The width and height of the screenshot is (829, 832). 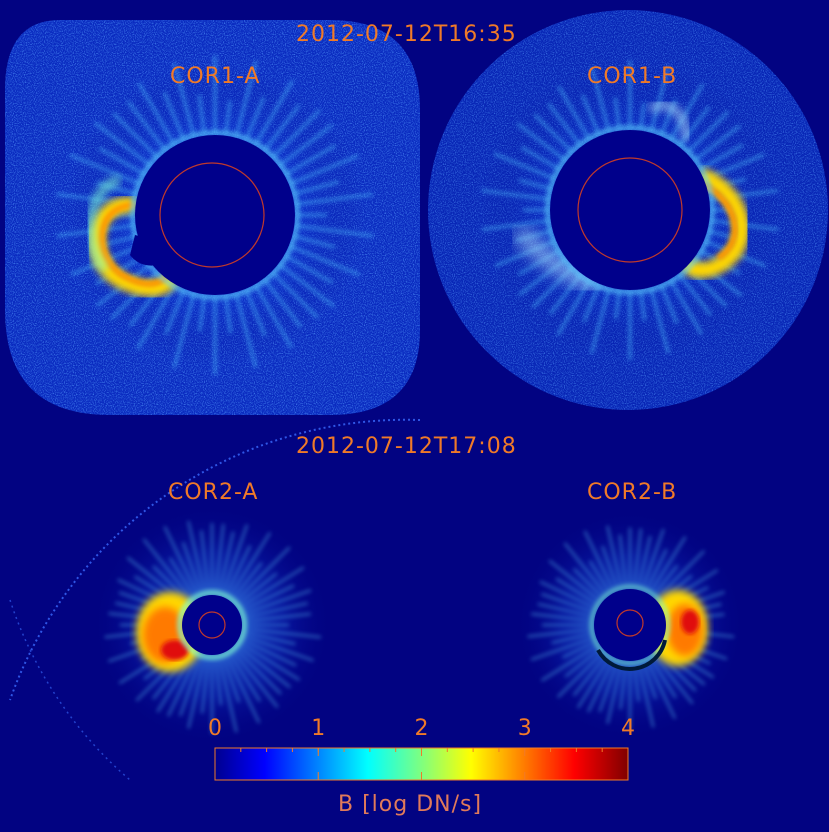 I want to click on cor1-b-corona, so click(x=630, y=210).